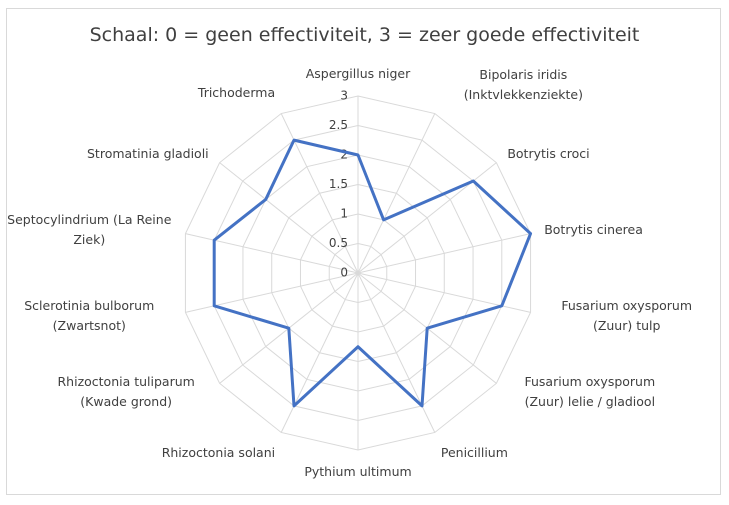 This screenshot has height=505, width=729. Describe the element at coordinates (218, 453) in the screenshot. I see `category-label: Rhizoctonia solani` at that location.